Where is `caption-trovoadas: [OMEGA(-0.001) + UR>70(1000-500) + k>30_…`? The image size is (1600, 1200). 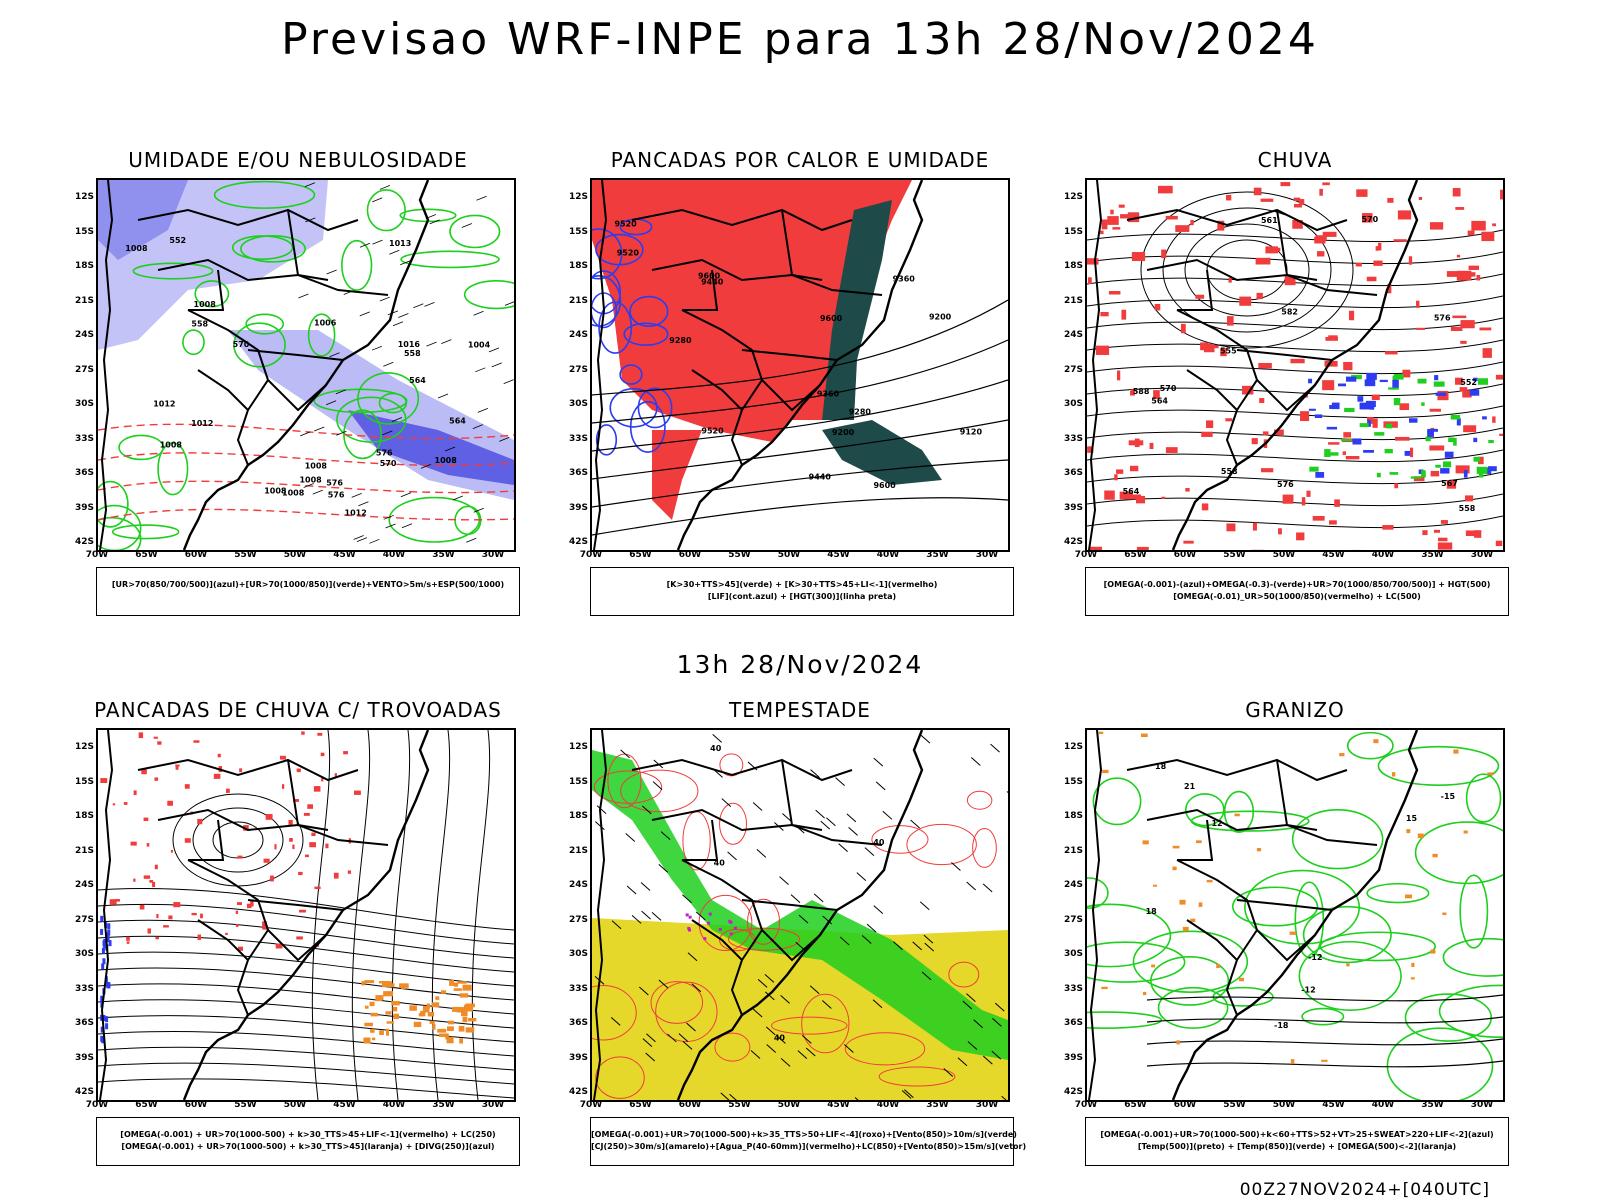 caption-trovoadas: [OMEGA(-0.001) + UR>70(1000-500) + k>30_… is located at coordinates (308, 1141).